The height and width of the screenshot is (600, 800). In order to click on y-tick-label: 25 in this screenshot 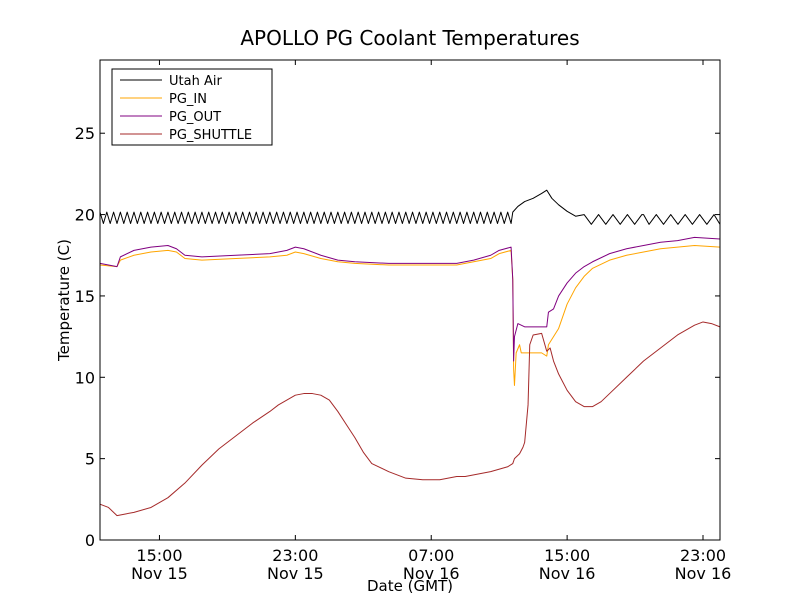, I will do `click(85, 133)`.